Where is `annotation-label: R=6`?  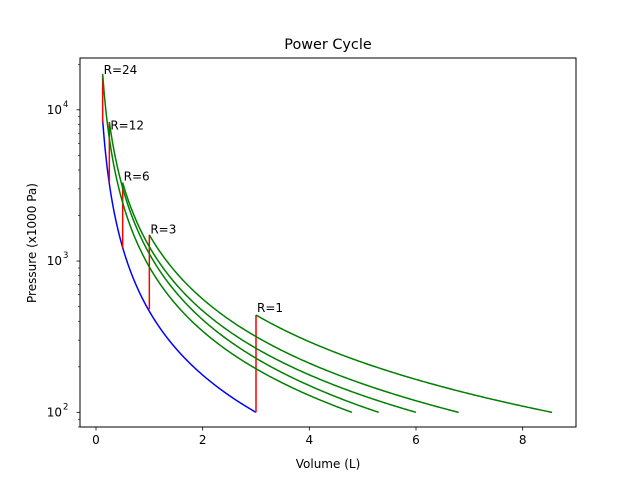
annotation-label: R=6 is located at coordinates (137, 177).